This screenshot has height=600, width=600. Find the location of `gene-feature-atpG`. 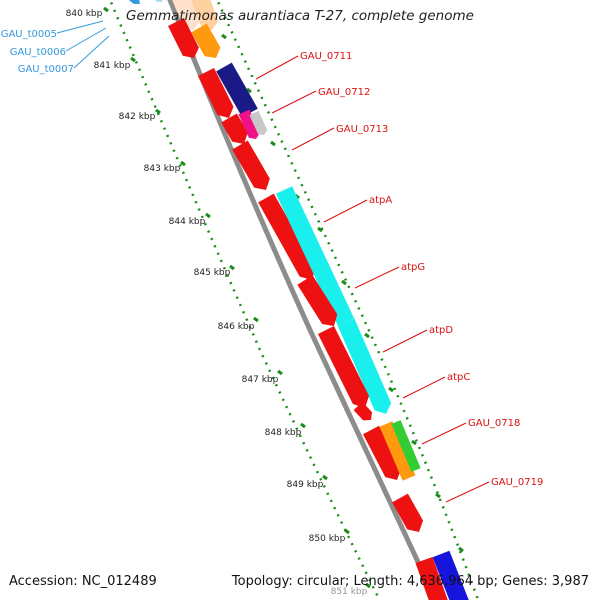

gene-feature-atpG is located at coordinates (317, 300).